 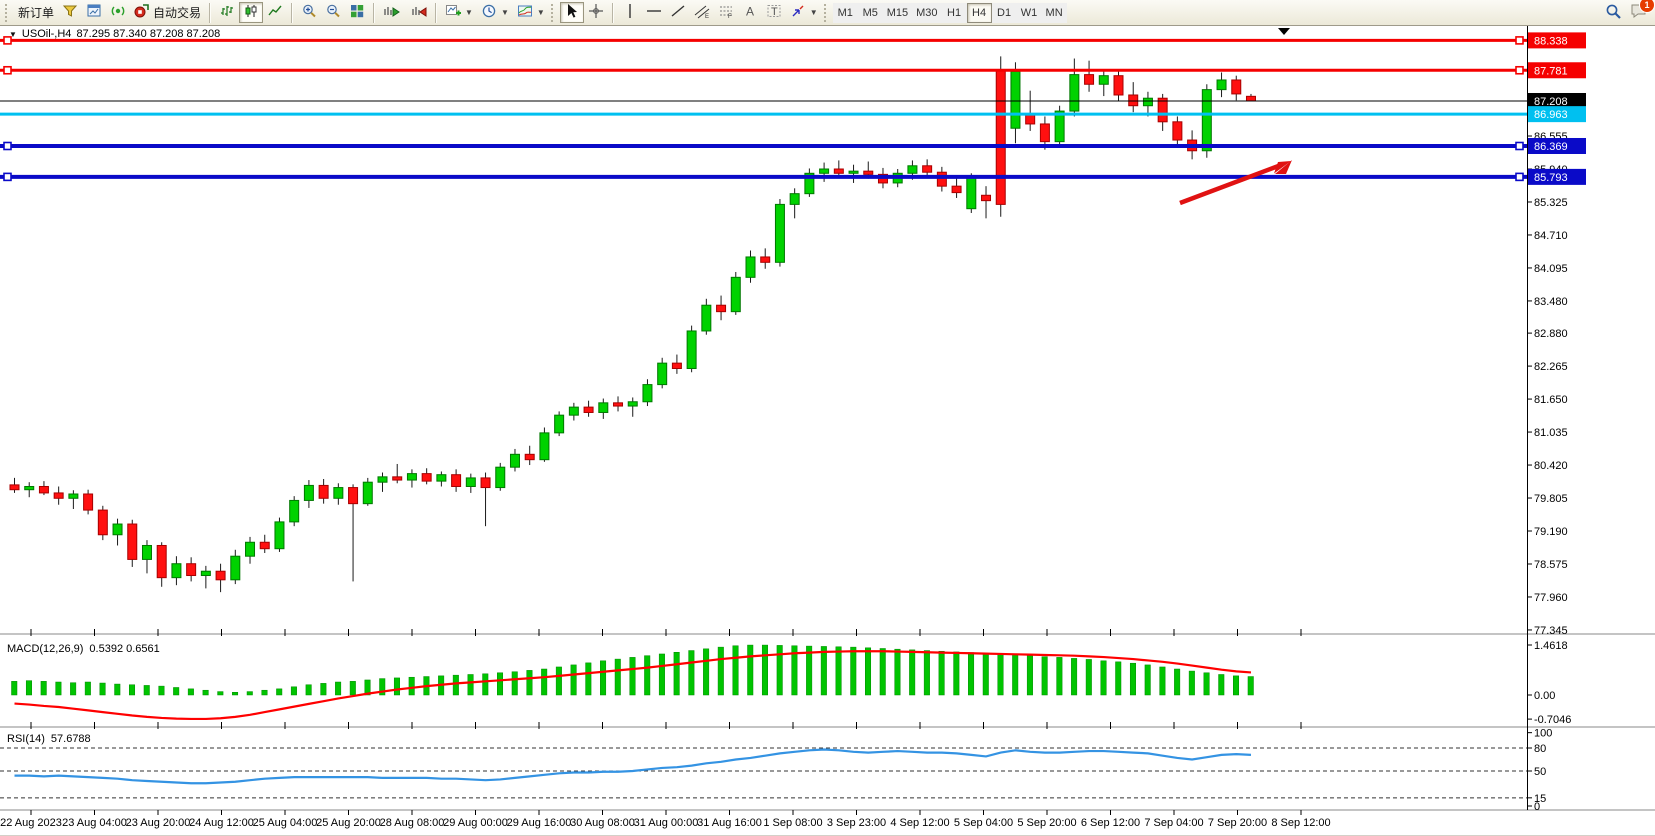 What do you see at coordinates (26, 739) in the screenshot?
I see `rsi-name: RSI(14)` at bounding box center [26, 739].